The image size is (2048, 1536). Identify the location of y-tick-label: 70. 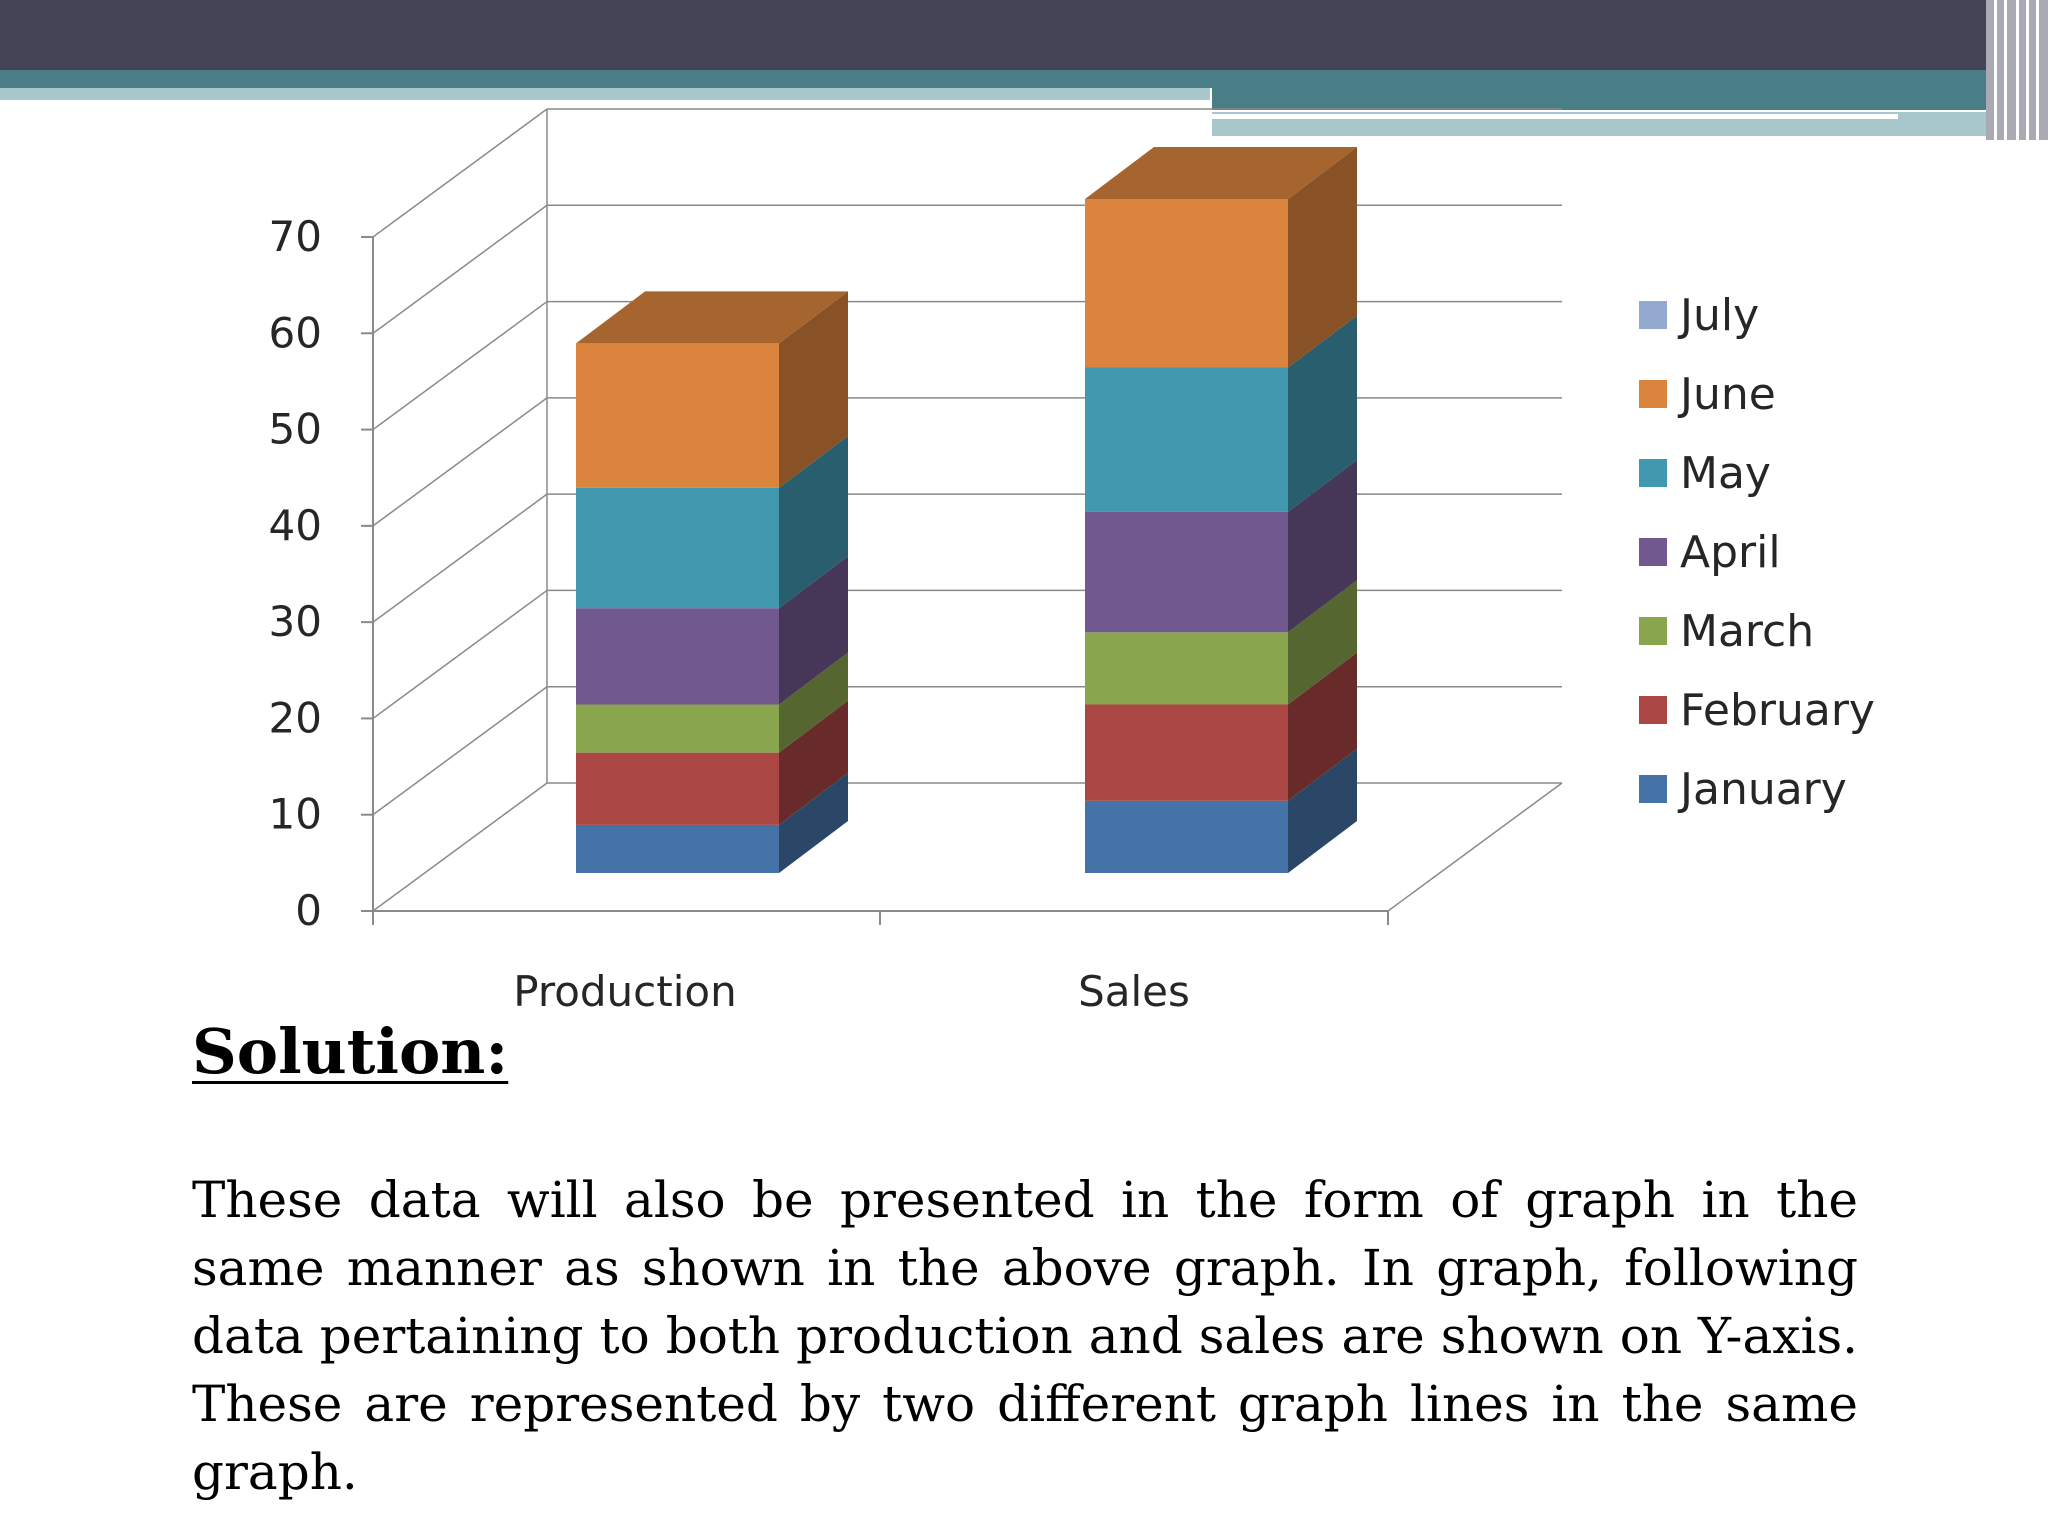
(295, 236).